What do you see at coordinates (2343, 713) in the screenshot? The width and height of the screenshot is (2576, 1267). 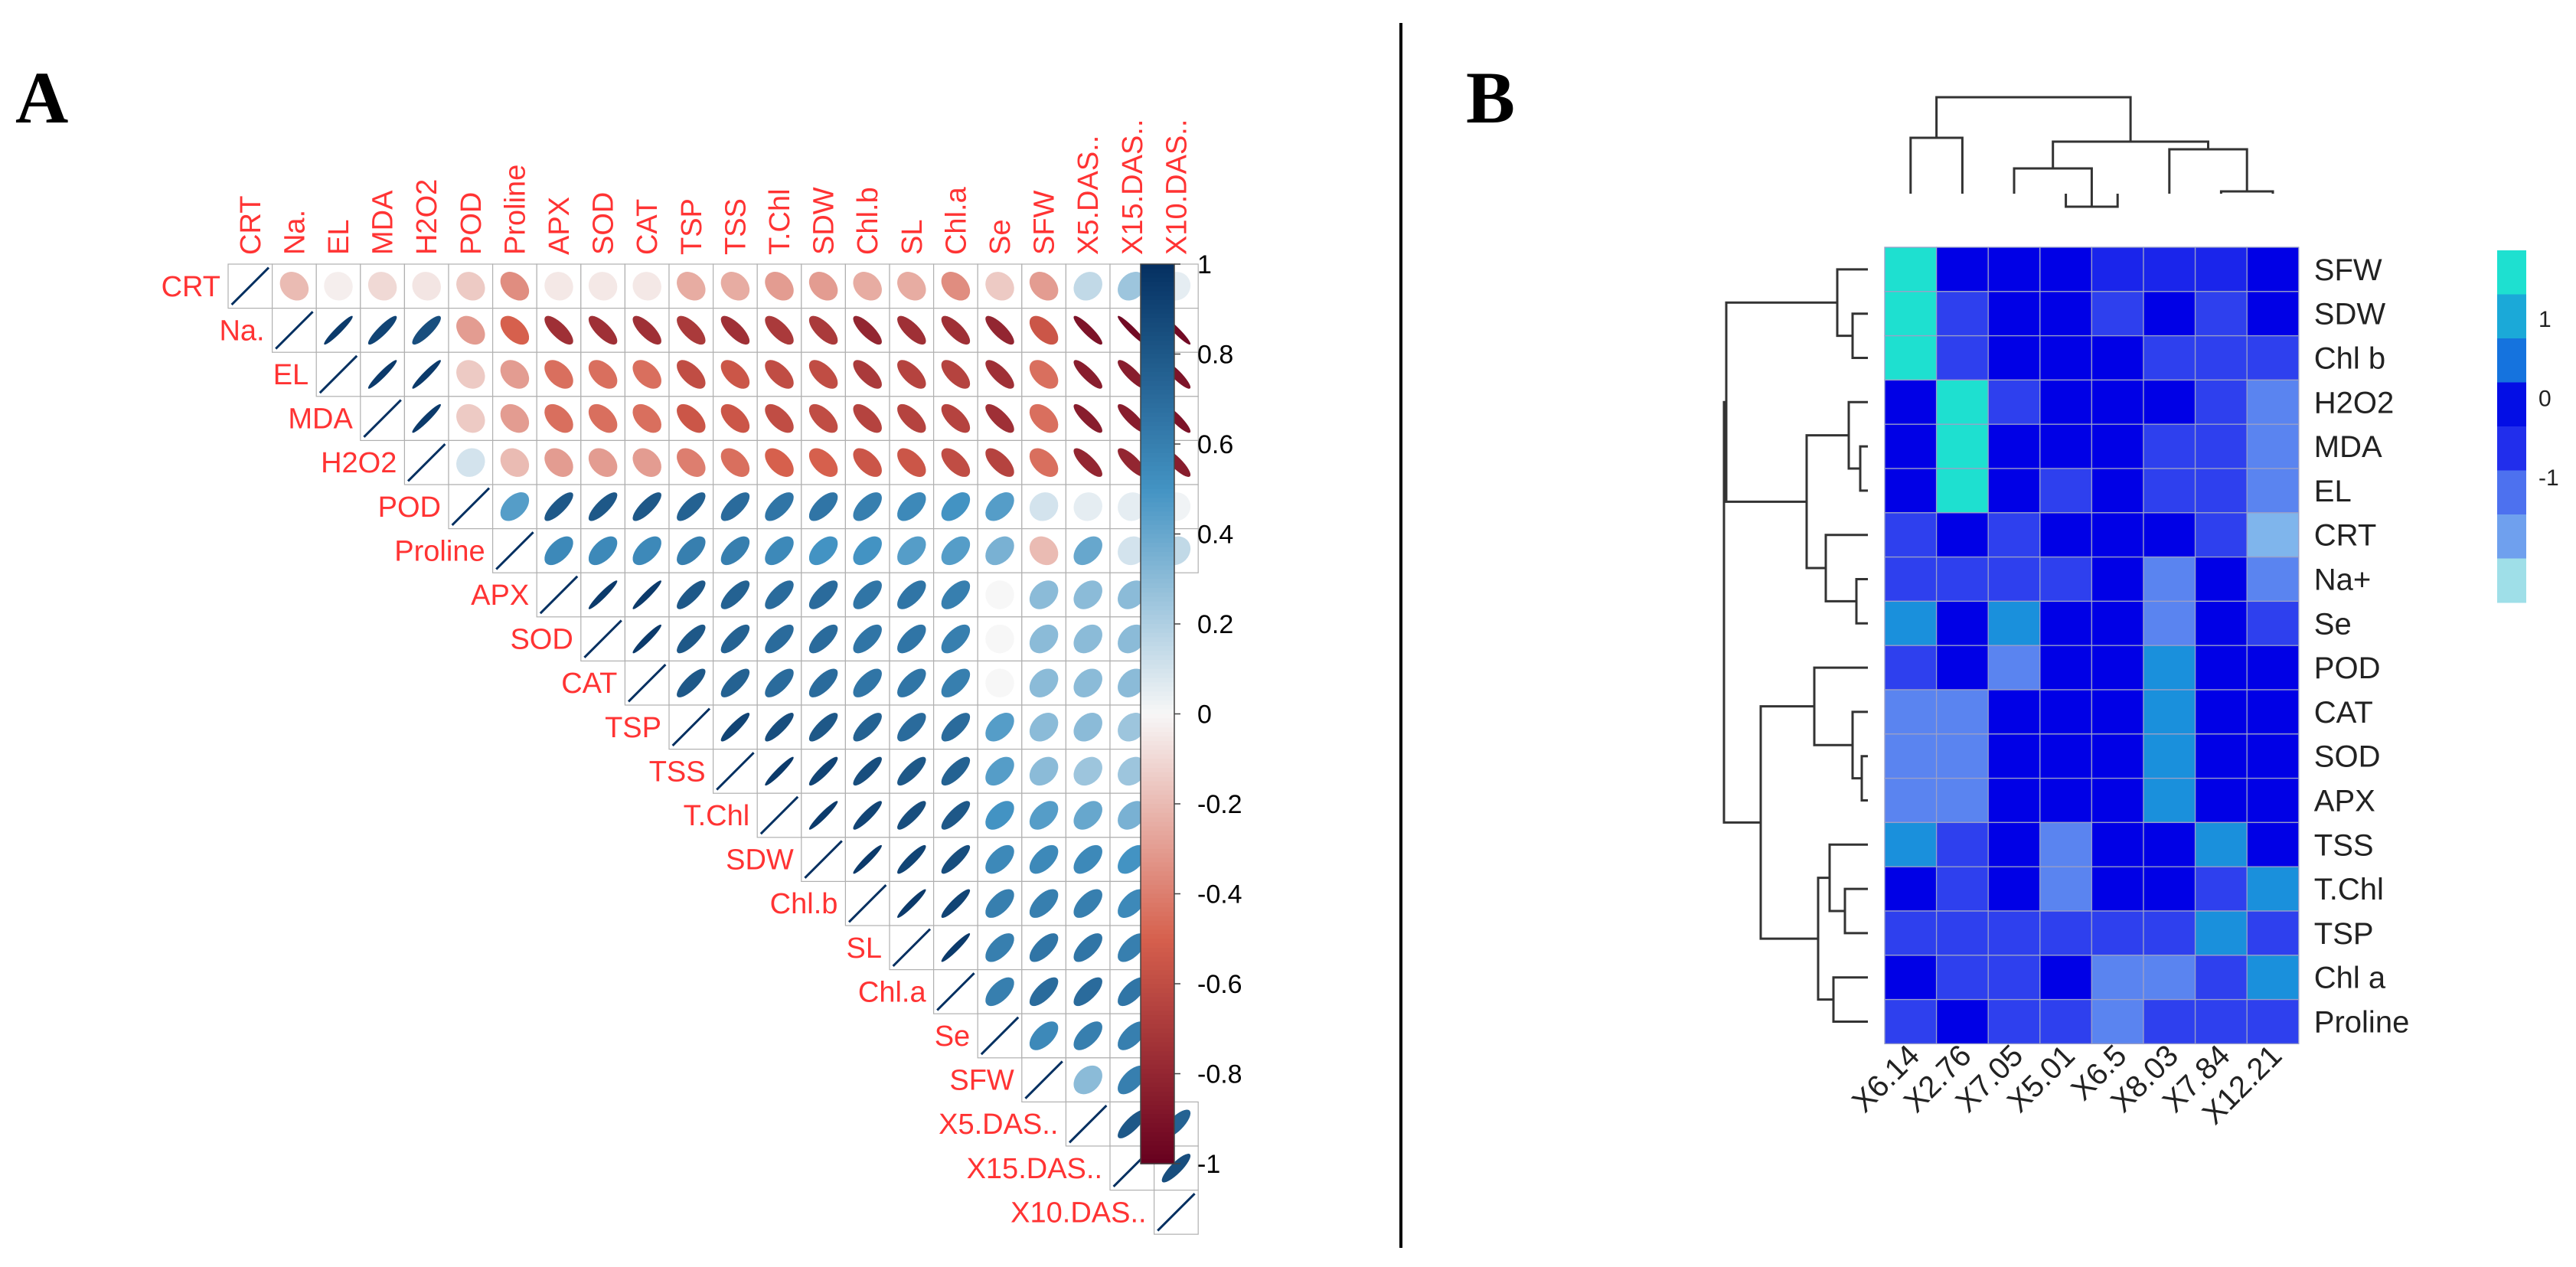 I see `heatmap-row-label: CAT` at bounding box center [2343, 713].